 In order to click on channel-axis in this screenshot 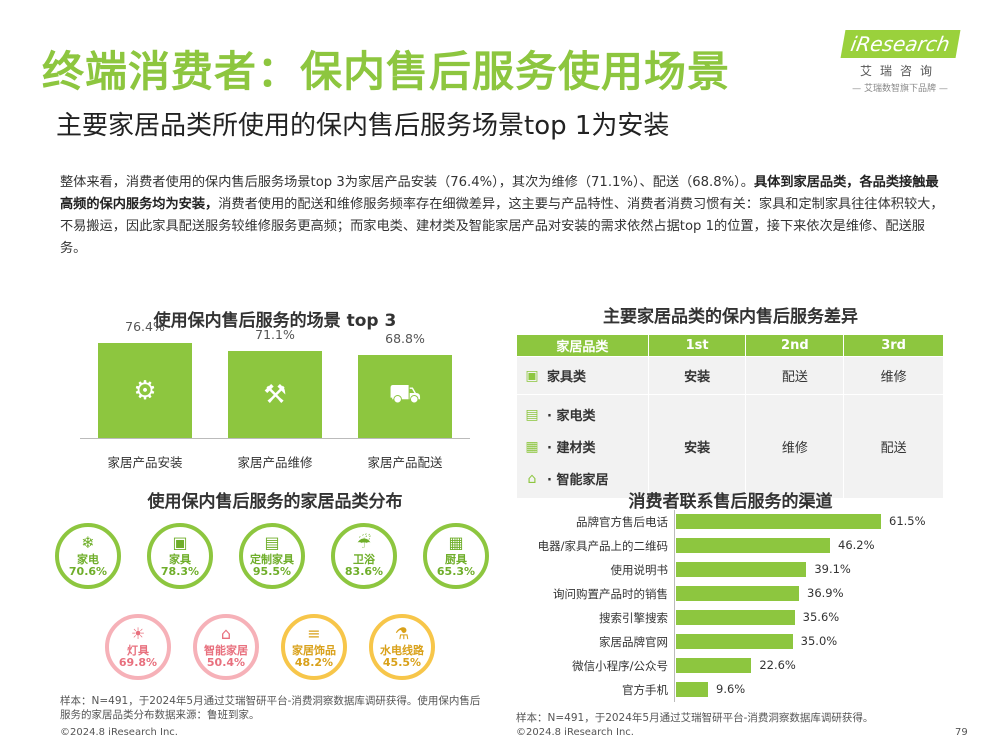, I will do `click(674, 606)`.